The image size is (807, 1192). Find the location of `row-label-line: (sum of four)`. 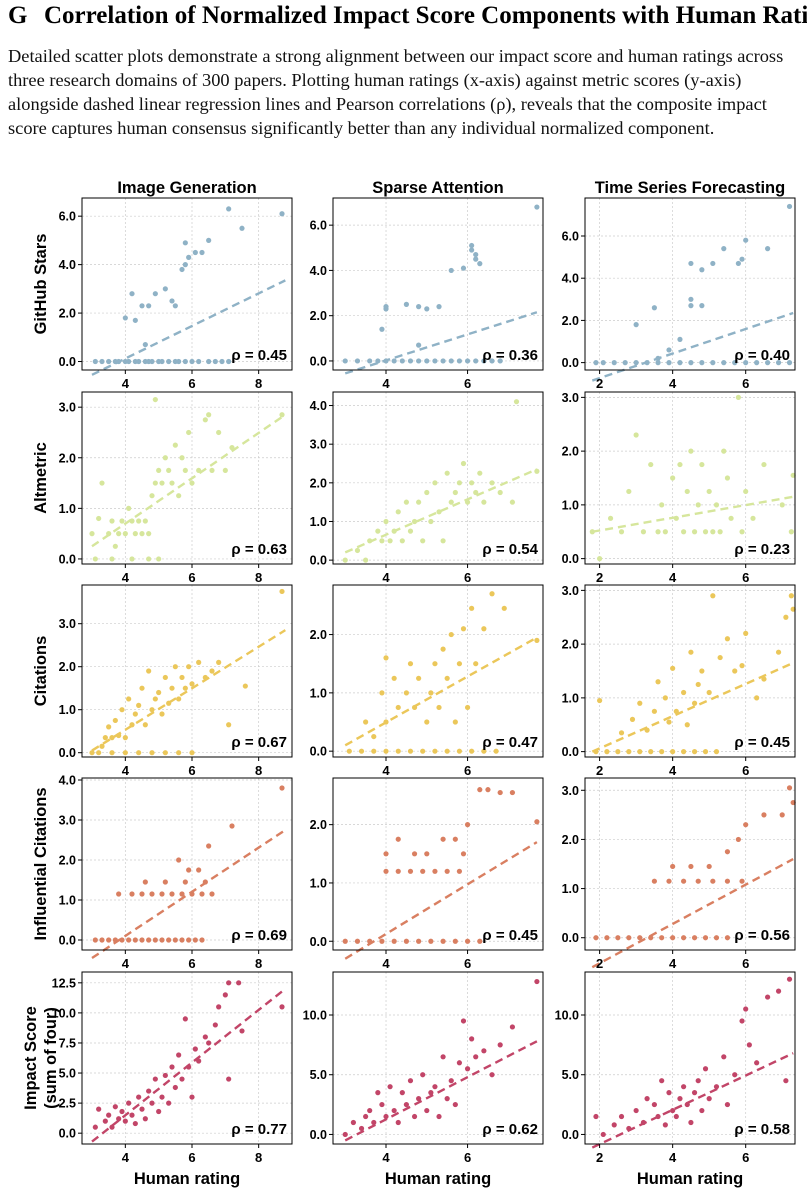

row-label-line: (sum of four) is located at coordinates (51, 1058).